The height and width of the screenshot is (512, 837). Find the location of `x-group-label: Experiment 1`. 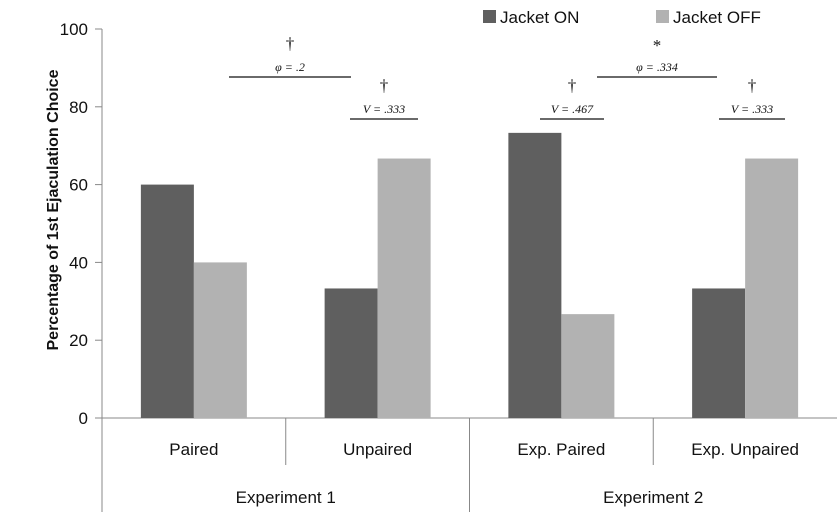

x-group-label: Experiment 1 is located at coordinates (286, 497).